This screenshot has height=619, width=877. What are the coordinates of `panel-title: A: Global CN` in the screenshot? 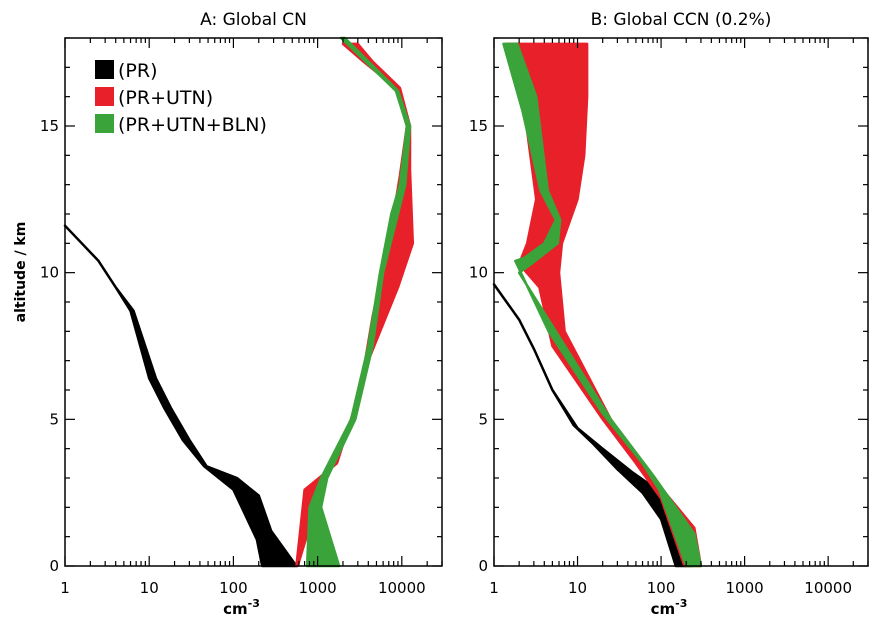 It's located at (253, 20).